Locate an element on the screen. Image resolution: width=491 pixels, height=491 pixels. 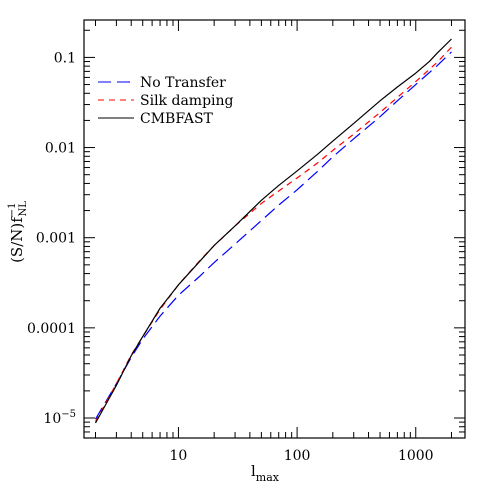
y-axis-label: (S/N)f−1NL is located at coordinates (18, 232).